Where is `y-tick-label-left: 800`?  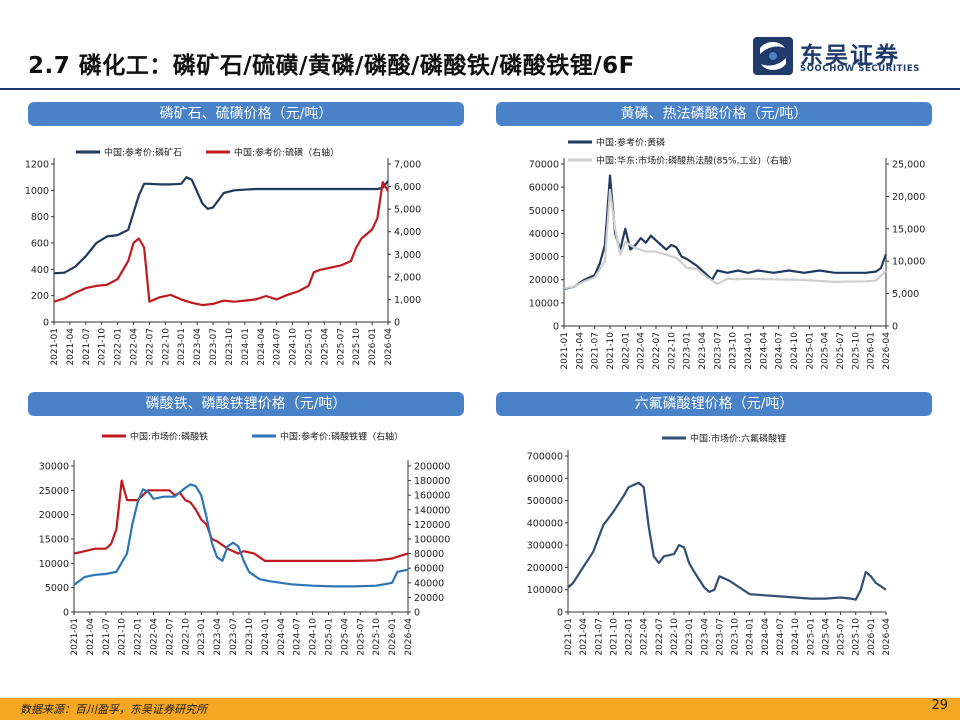 y-tick-label-left: 800 is located at coordinates (40, 217).